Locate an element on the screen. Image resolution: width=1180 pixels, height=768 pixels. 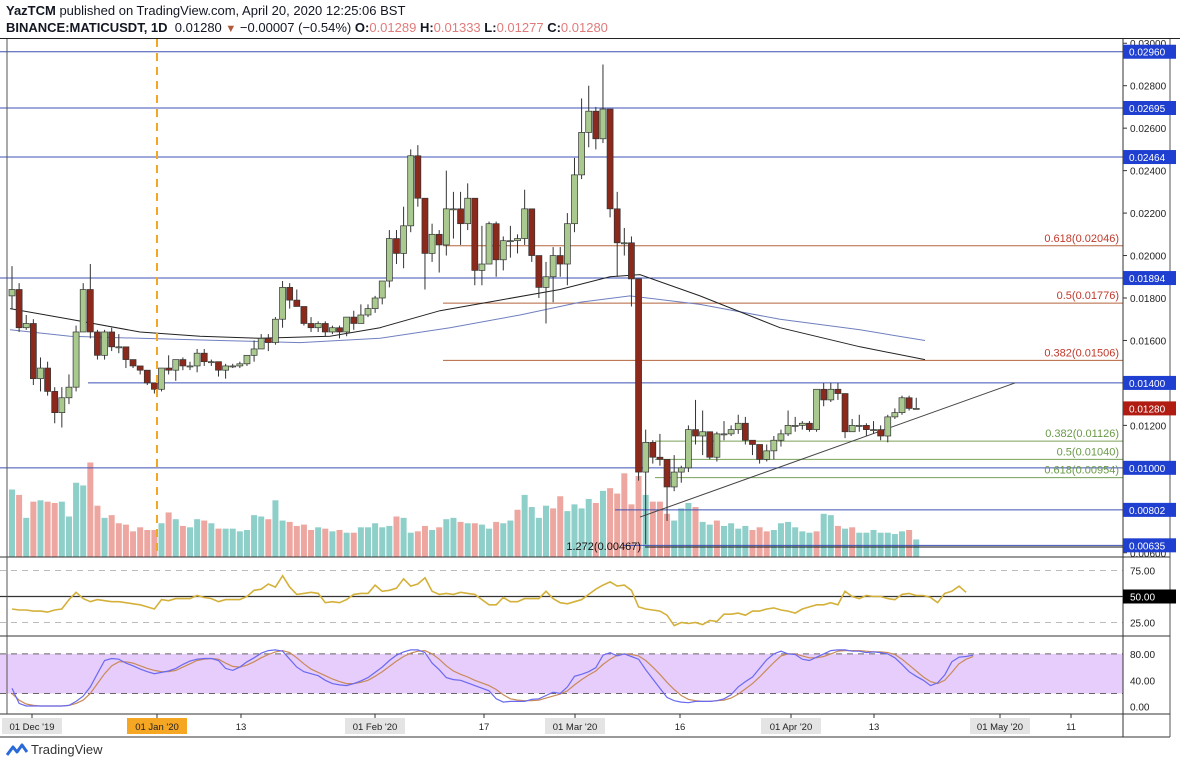
low-value: 0.01277 is located at coordinates (520, 27).